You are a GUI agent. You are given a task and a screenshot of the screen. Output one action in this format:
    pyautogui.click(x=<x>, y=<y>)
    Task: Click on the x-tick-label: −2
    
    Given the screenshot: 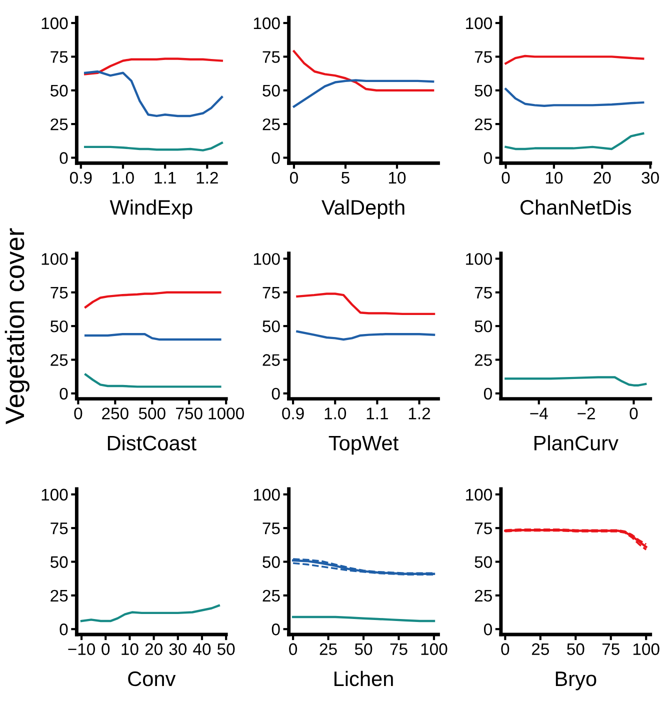 What is the action you would take?
    pyautogui.click(x=586, y=414)
    